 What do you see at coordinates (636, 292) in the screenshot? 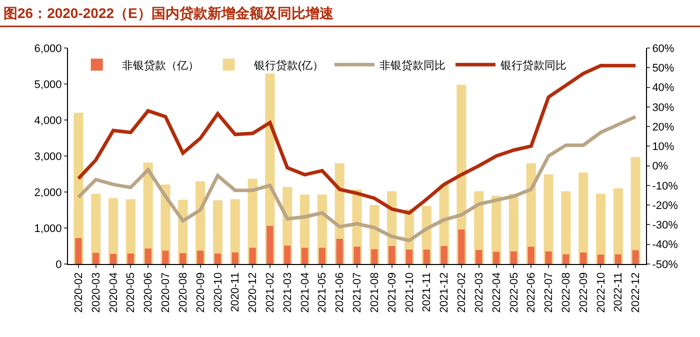
I see `x-tick-label: 2022-12` at bounding box center [636, 292].